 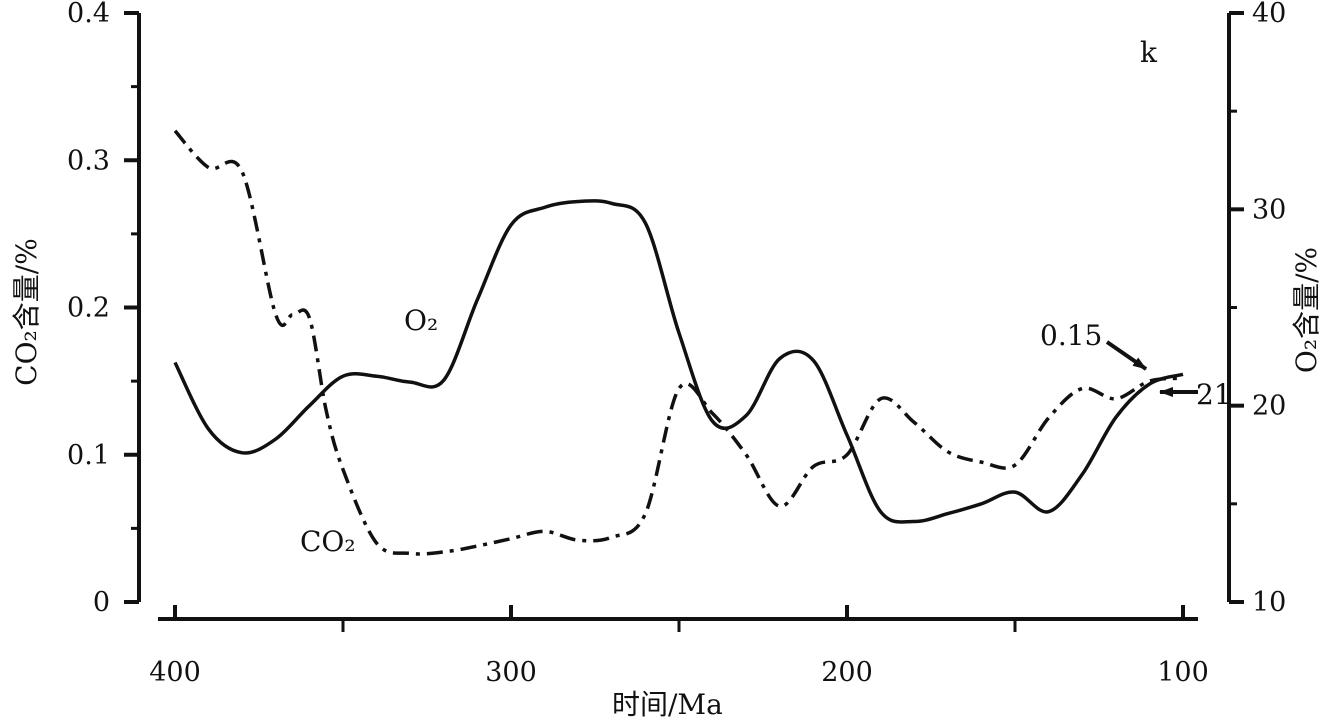 I want to click on right-tick-label: 10, so click(x=1269, y=602).